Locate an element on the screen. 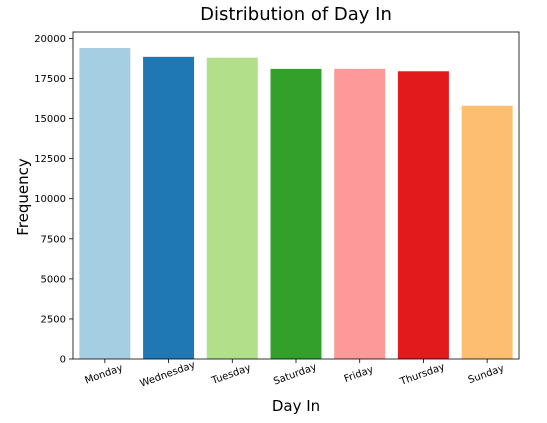  y-tick-label: 20000 is located at coordinates (50, 39).